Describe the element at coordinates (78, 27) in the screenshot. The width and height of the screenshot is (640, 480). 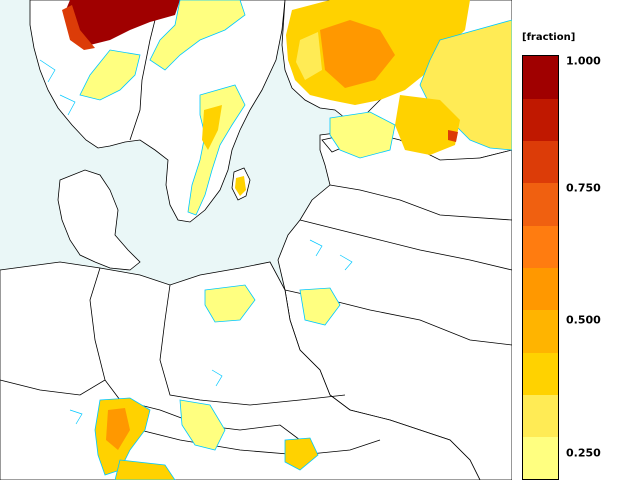
I see `snow-patch-norway-high-edge` at that location.